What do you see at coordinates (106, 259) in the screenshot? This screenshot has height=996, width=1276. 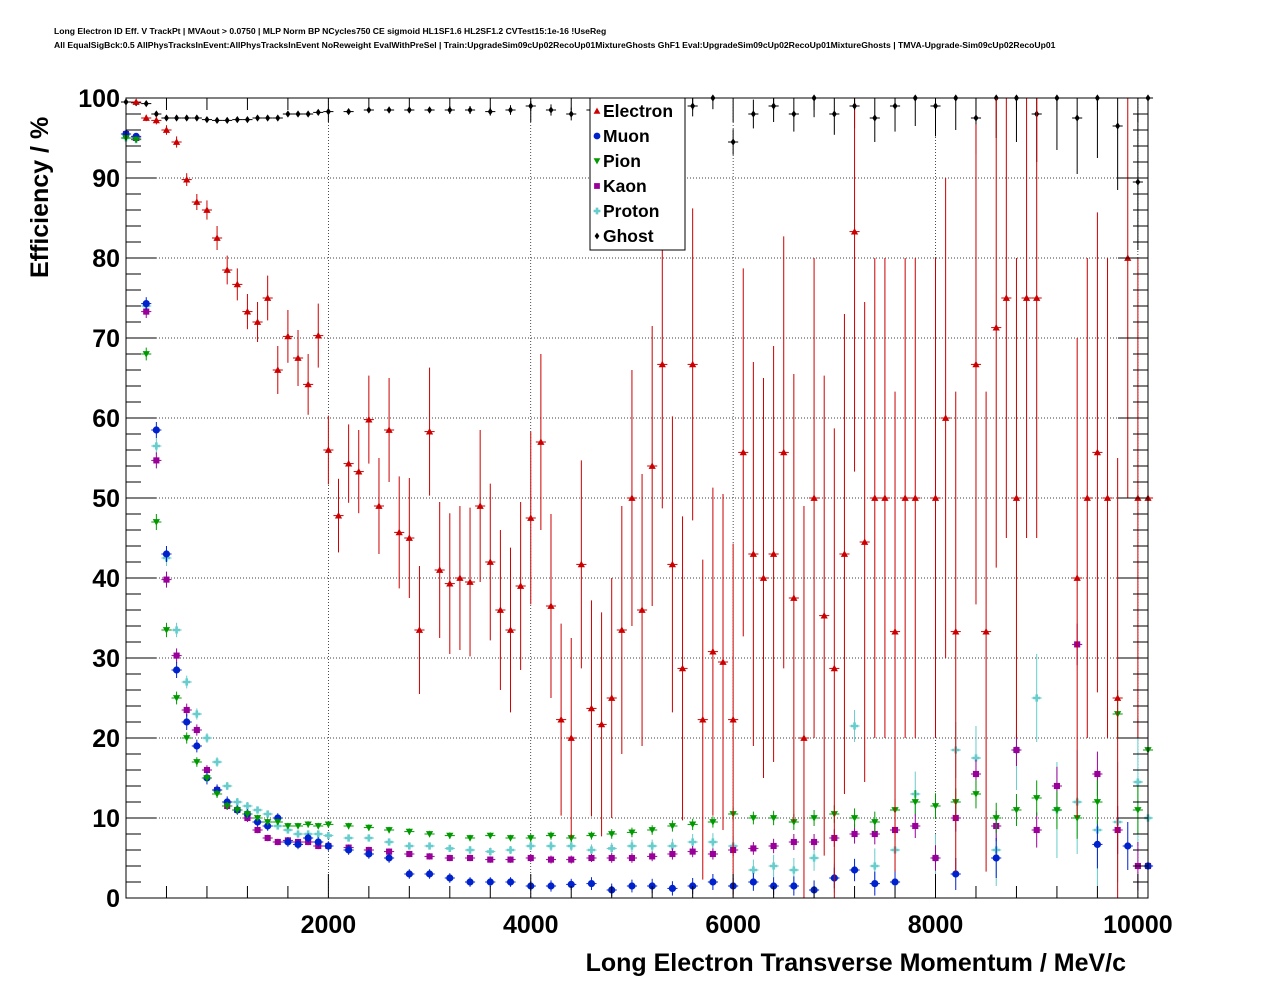 I see `y-tick-label: 80` at bounding box center [106, 259].